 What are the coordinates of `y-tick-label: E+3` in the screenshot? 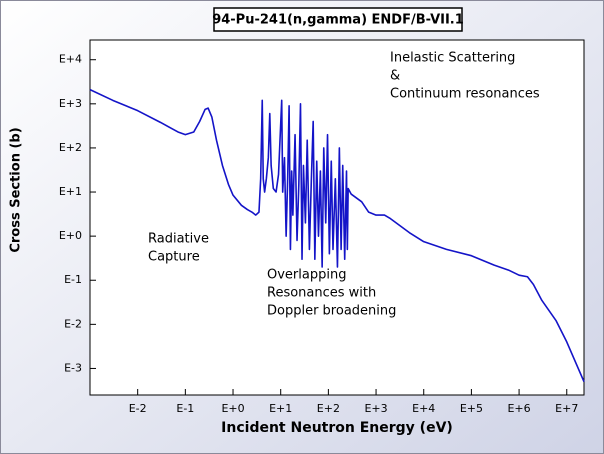 It's located at (70, 103).